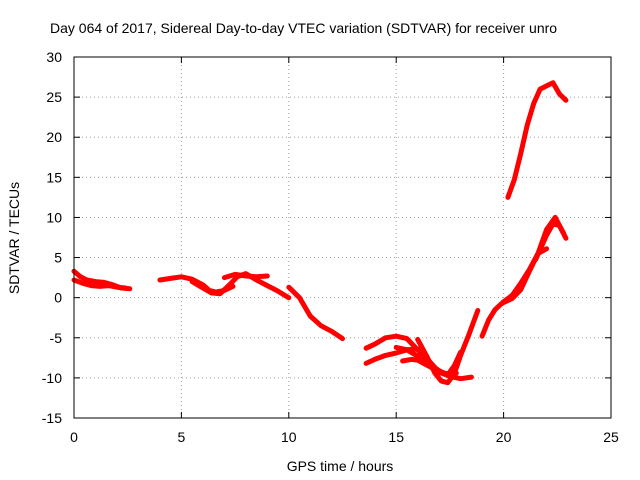  I want to click on series-arc-l, so click(454, 363).